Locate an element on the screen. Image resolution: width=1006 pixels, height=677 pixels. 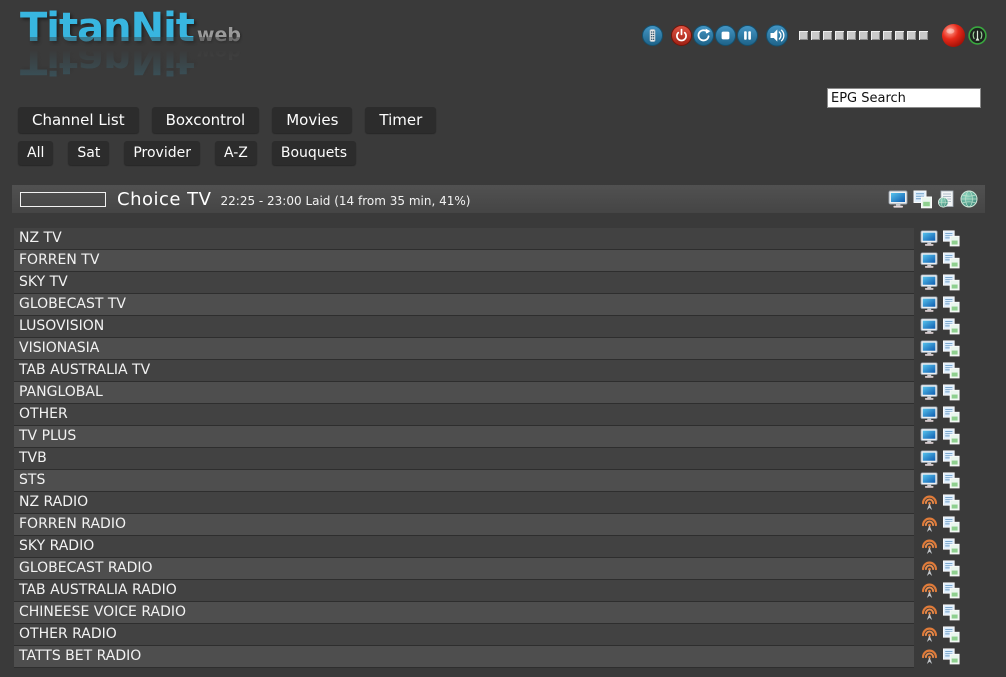
channel-name: FORREN RADIO is located at coordinates (464, 524).